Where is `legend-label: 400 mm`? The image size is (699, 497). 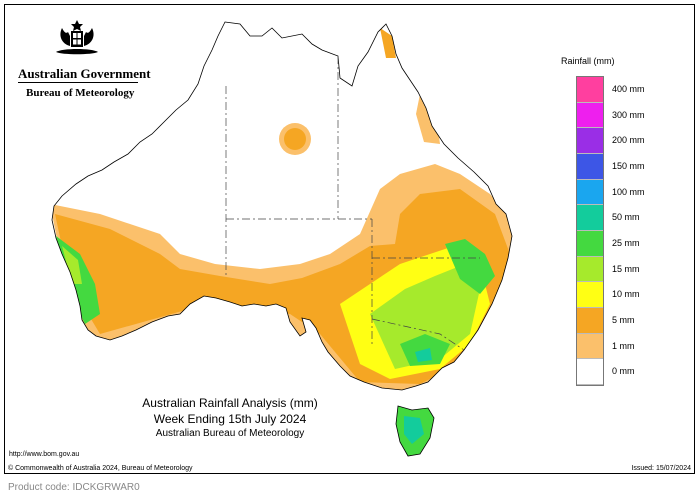
legend-label: 400 mm is located at coordinates (628, 88).